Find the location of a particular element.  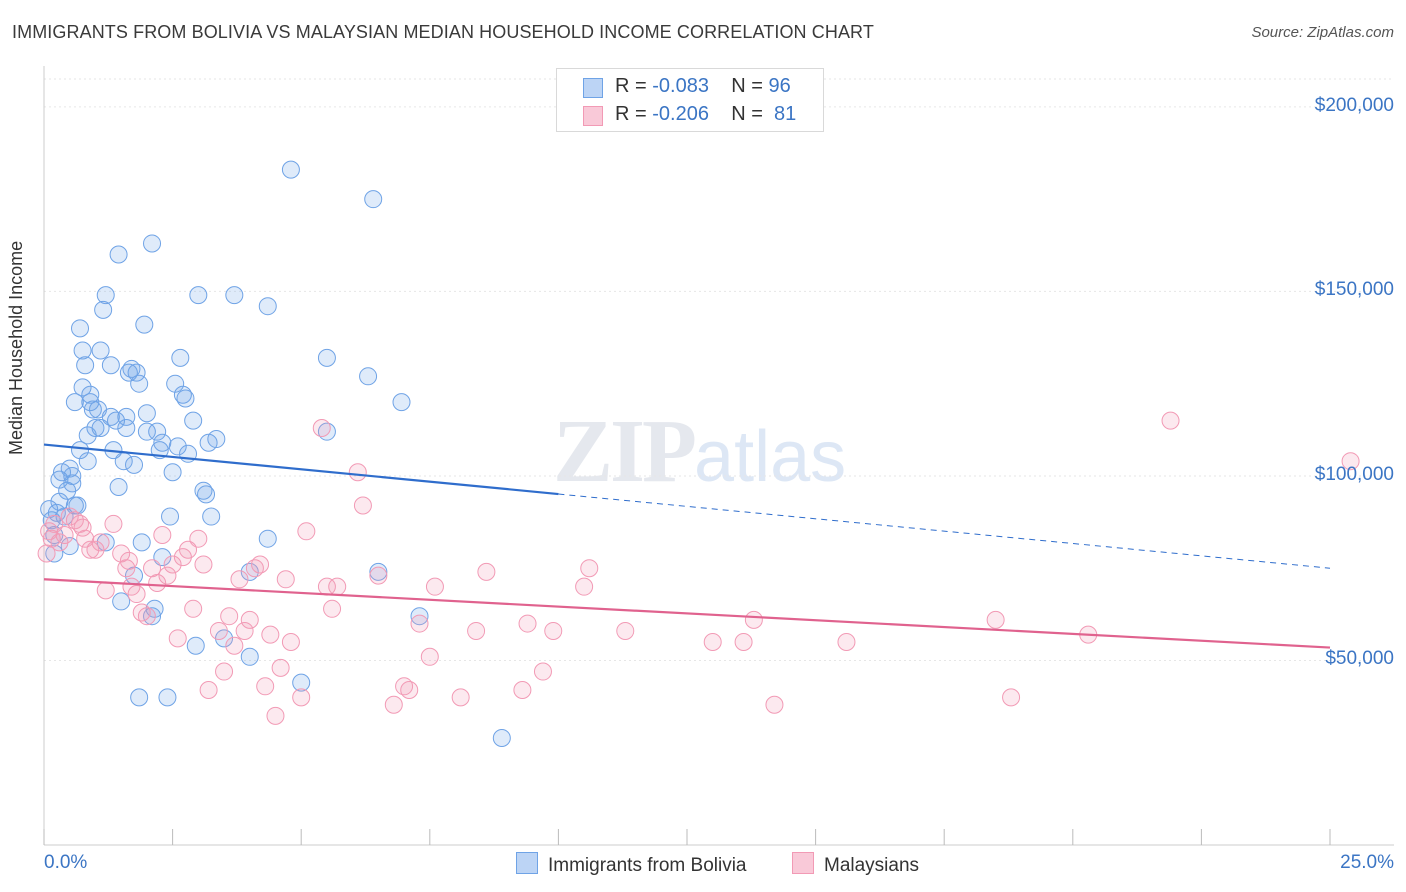

legend-r-value: -0.206 is located at coordinates (680, 114).